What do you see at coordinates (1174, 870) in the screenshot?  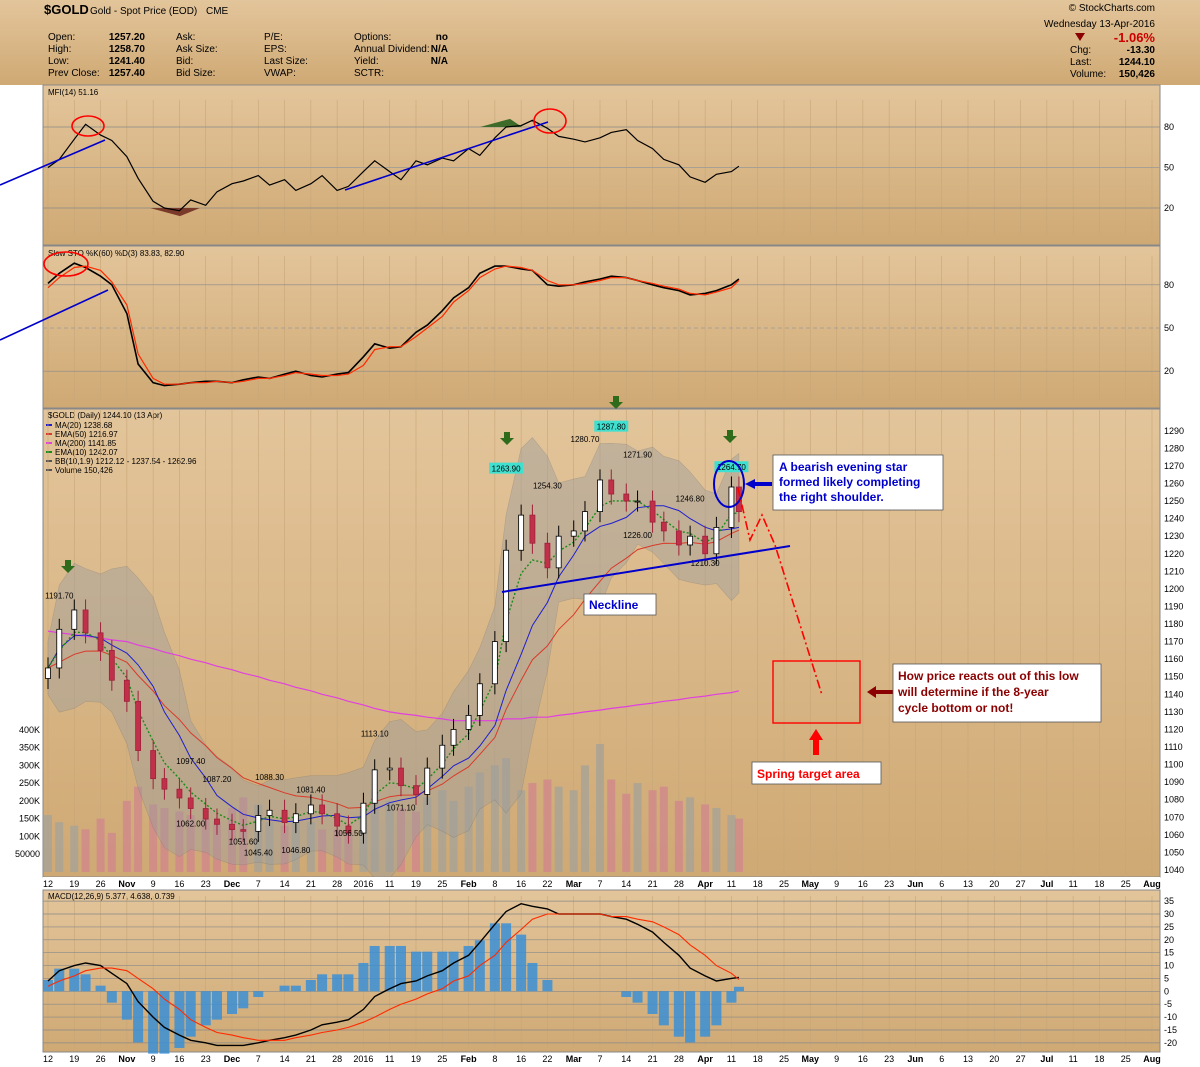 I see `y-tick-label: 1040` at bounding box center [1174, 870].